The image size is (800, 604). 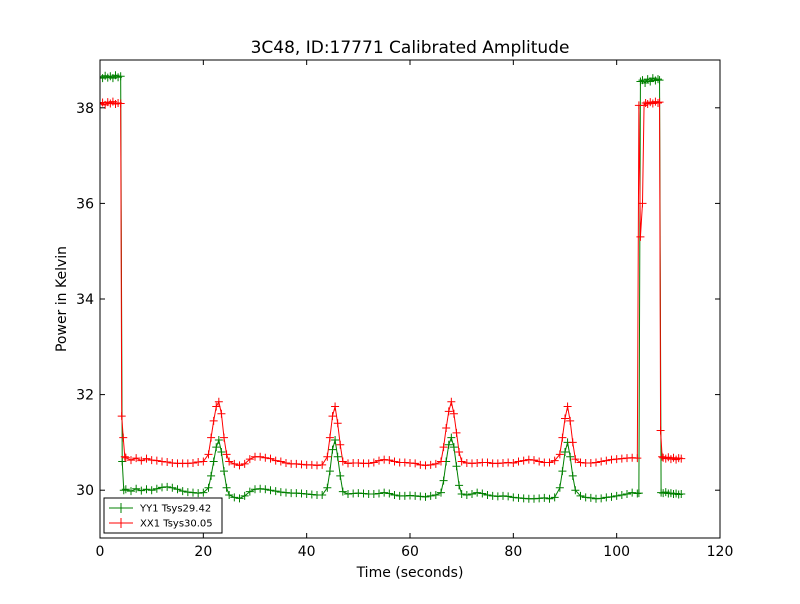 What do you see at coordinates (85, 204) in the screenshot?
I see `y-tick-label: 36` at bounding box center [85, 204].